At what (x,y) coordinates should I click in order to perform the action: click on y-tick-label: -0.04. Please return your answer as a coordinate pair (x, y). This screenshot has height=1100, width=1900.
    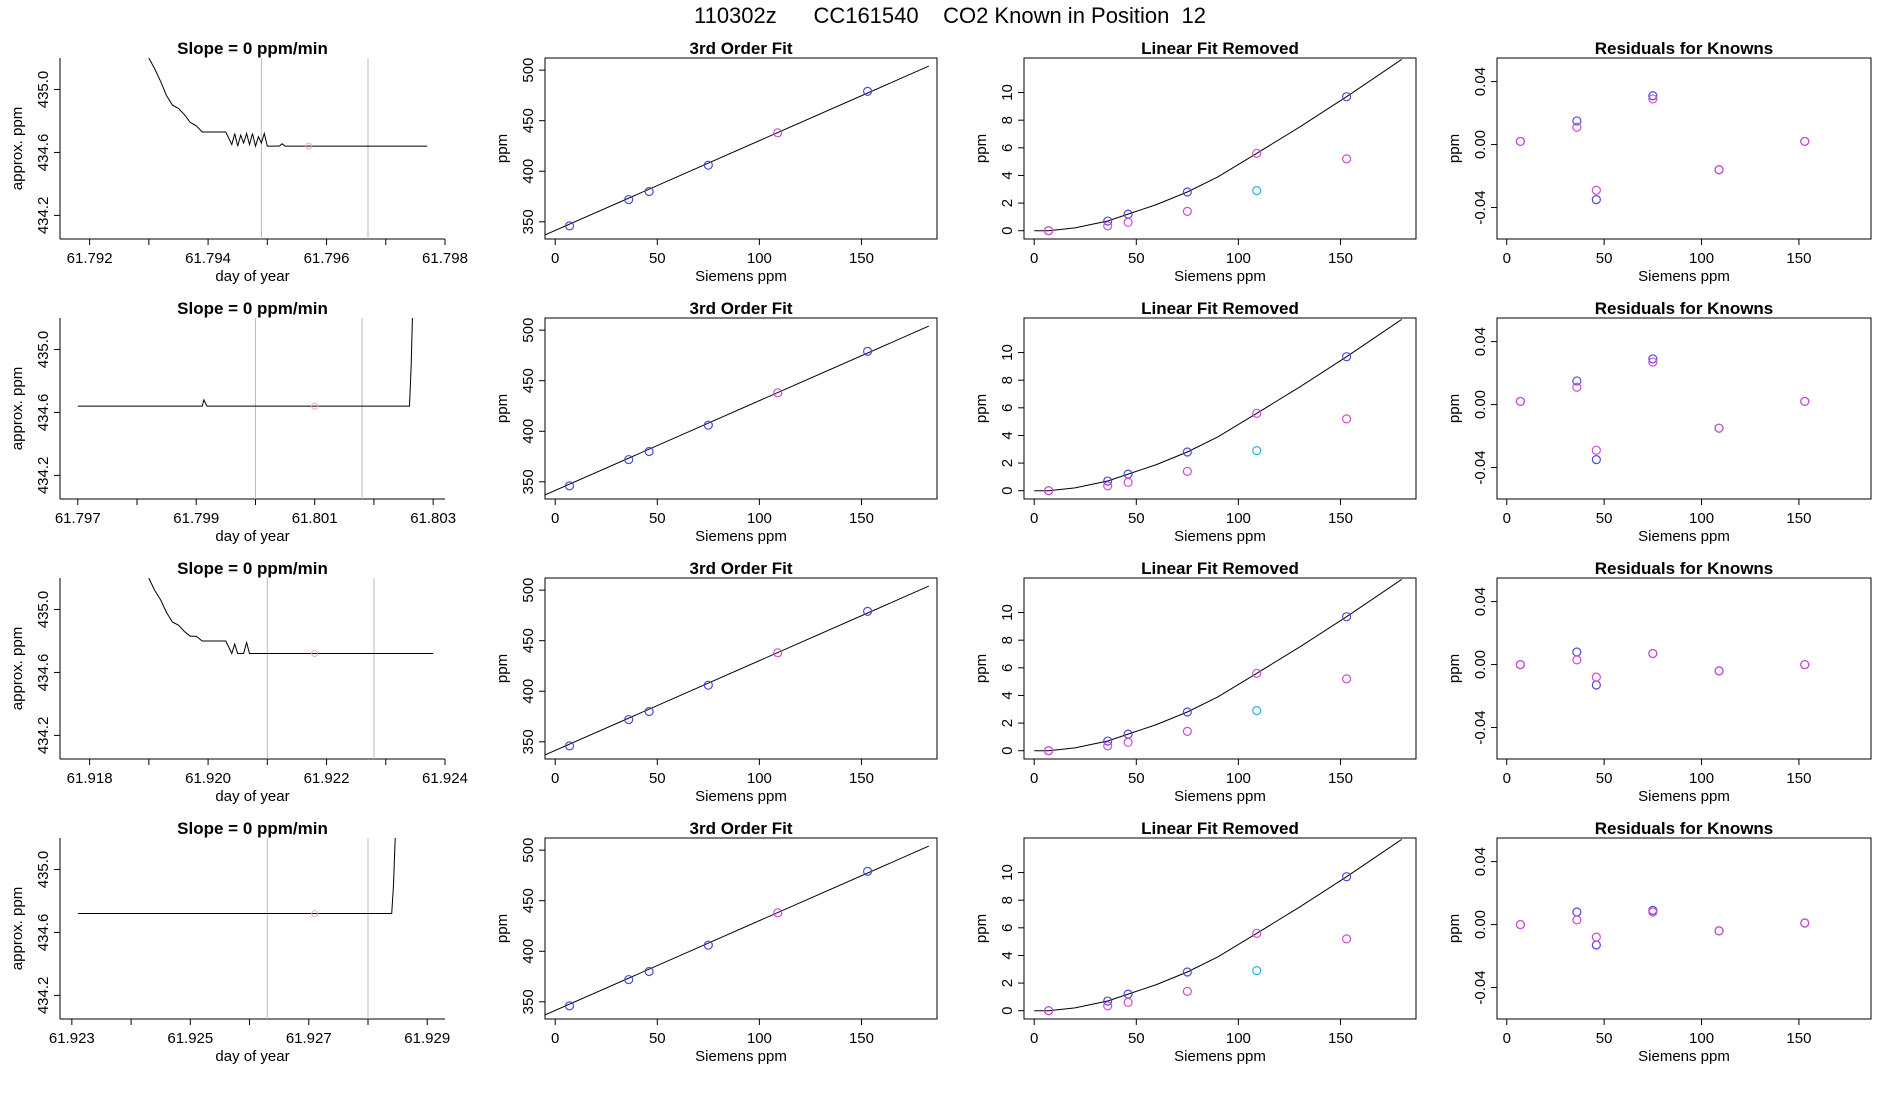
    Looking at the image, I should click on (1480, 727).